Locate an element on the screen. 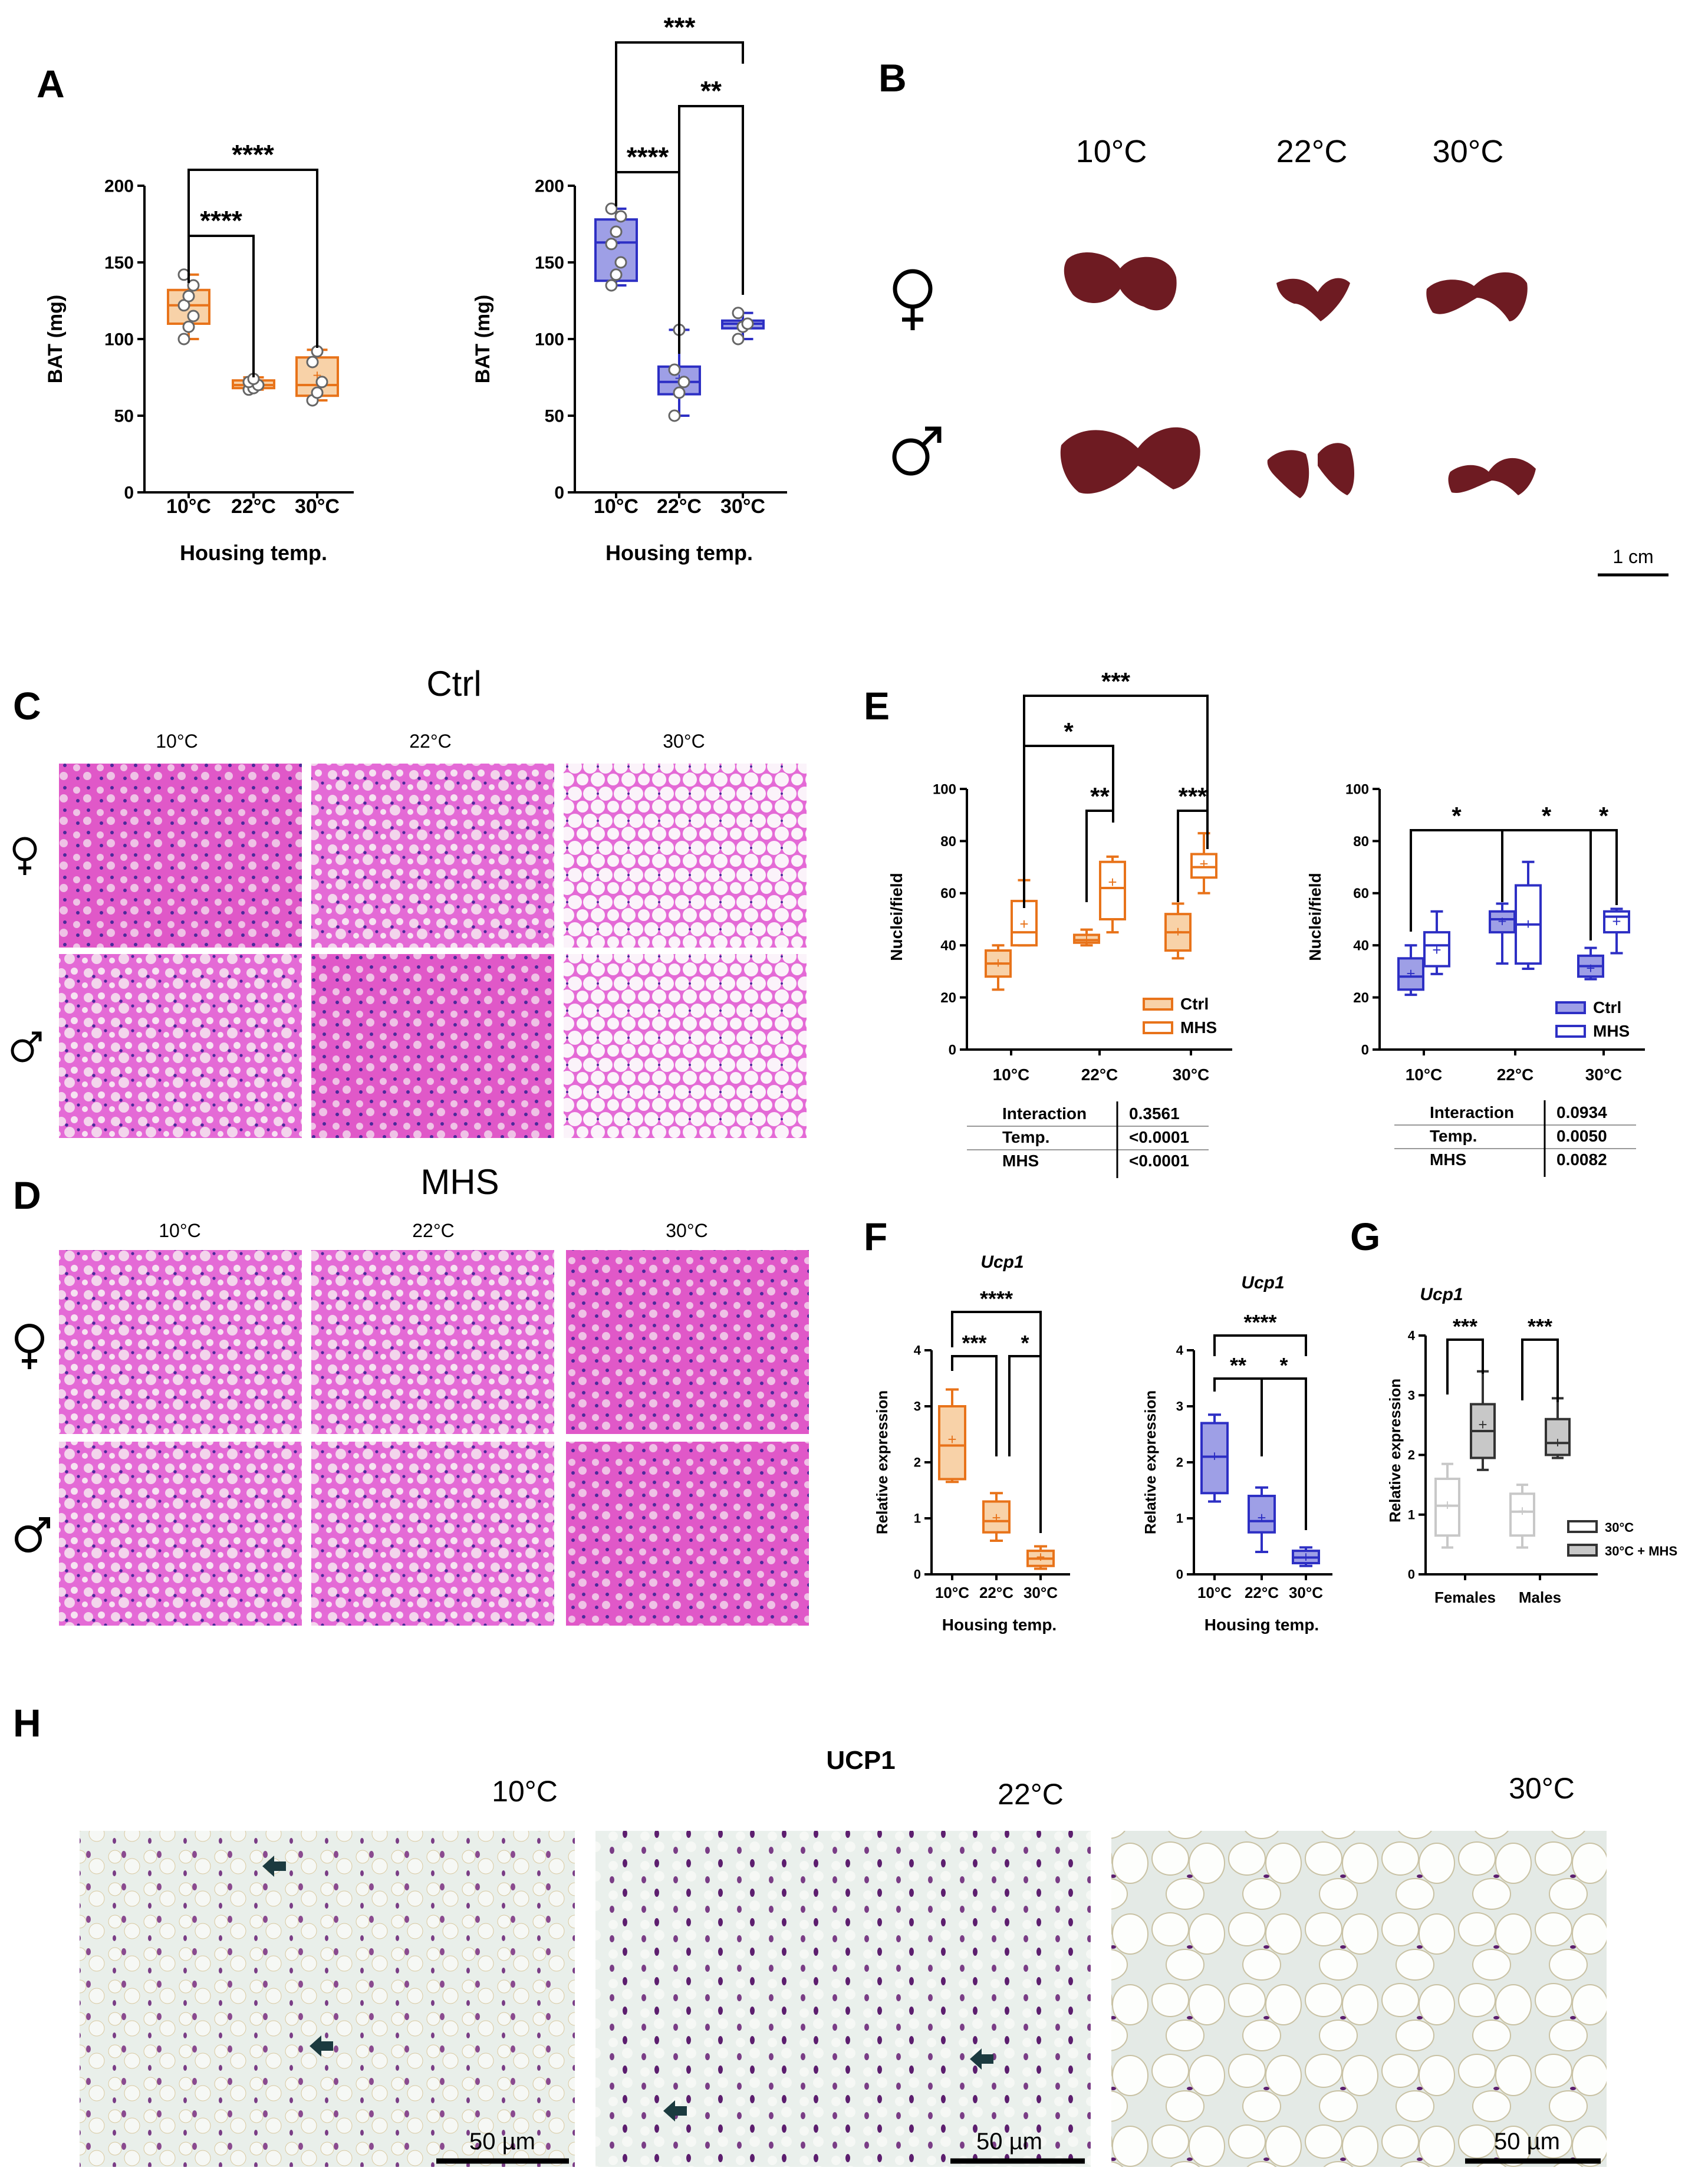 The width and height of the screenshot is (1708, 2174). y-axis-label: Nuclei/field is located at coordinates (897, 917).